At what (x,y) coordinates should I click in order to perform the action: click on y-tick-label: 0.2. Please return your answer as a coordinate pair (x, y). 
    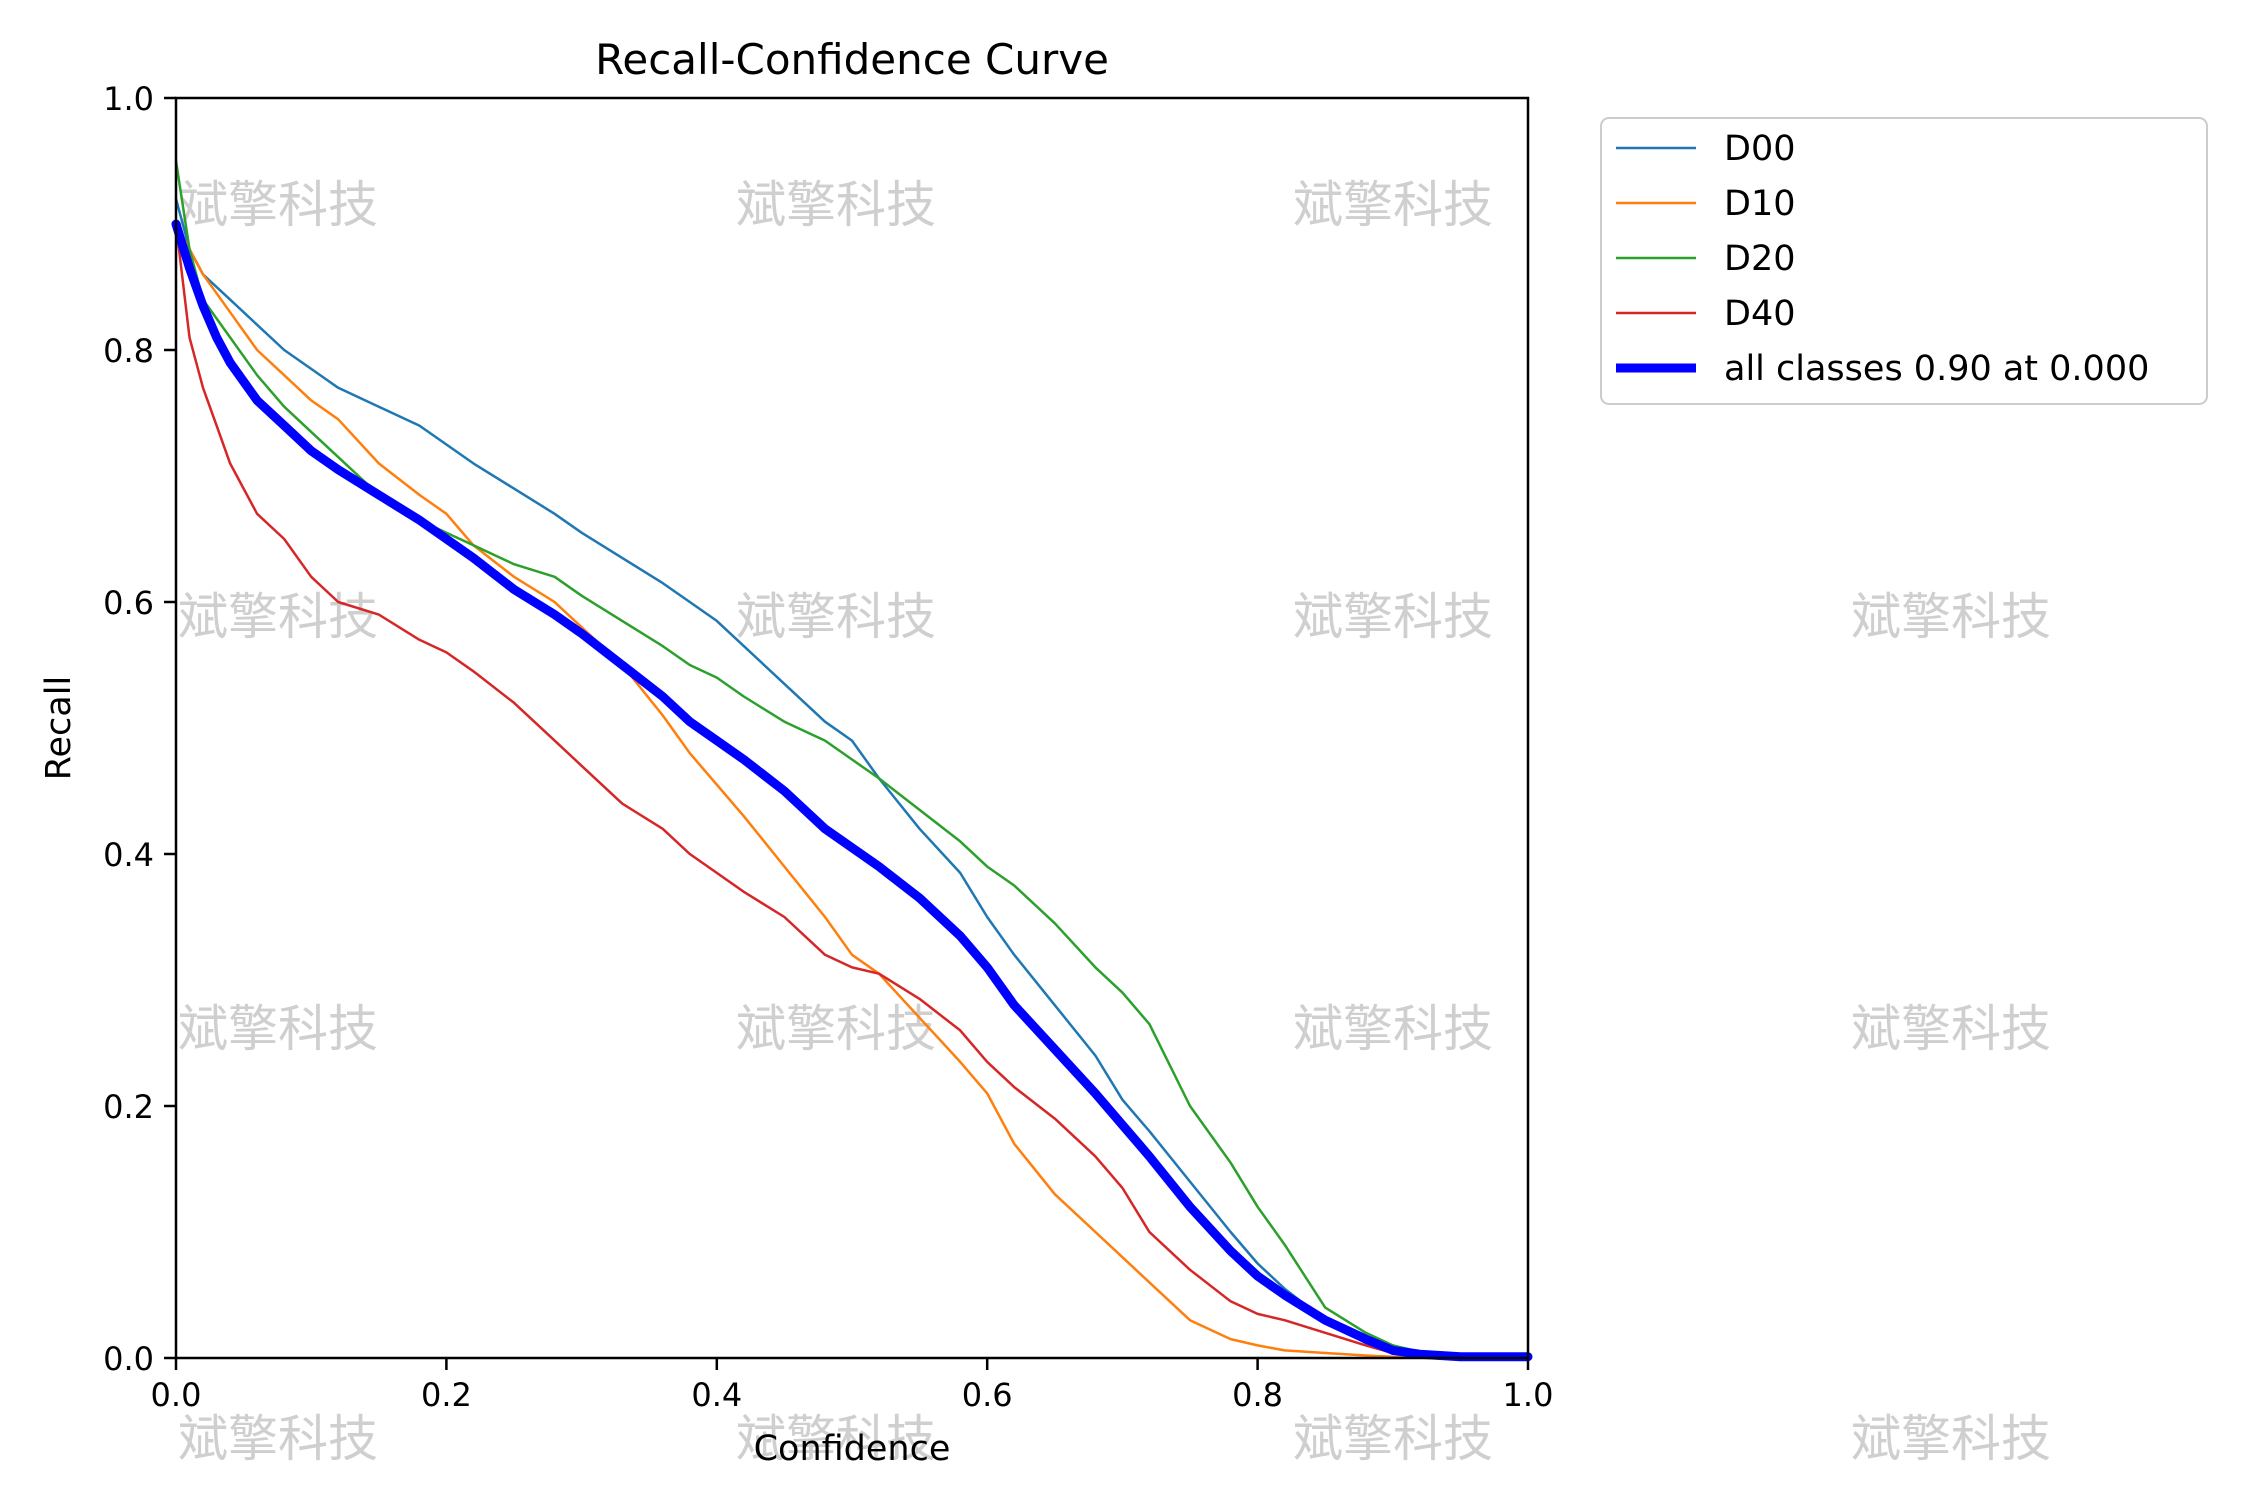
    Looking at the image, I should click on (128, 1107).